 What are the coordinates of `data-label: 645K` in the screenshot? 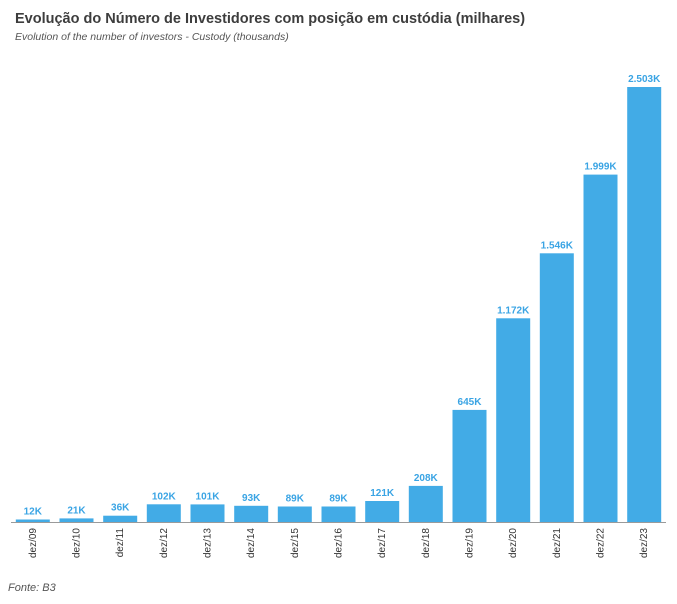 It's located at (470, 402).